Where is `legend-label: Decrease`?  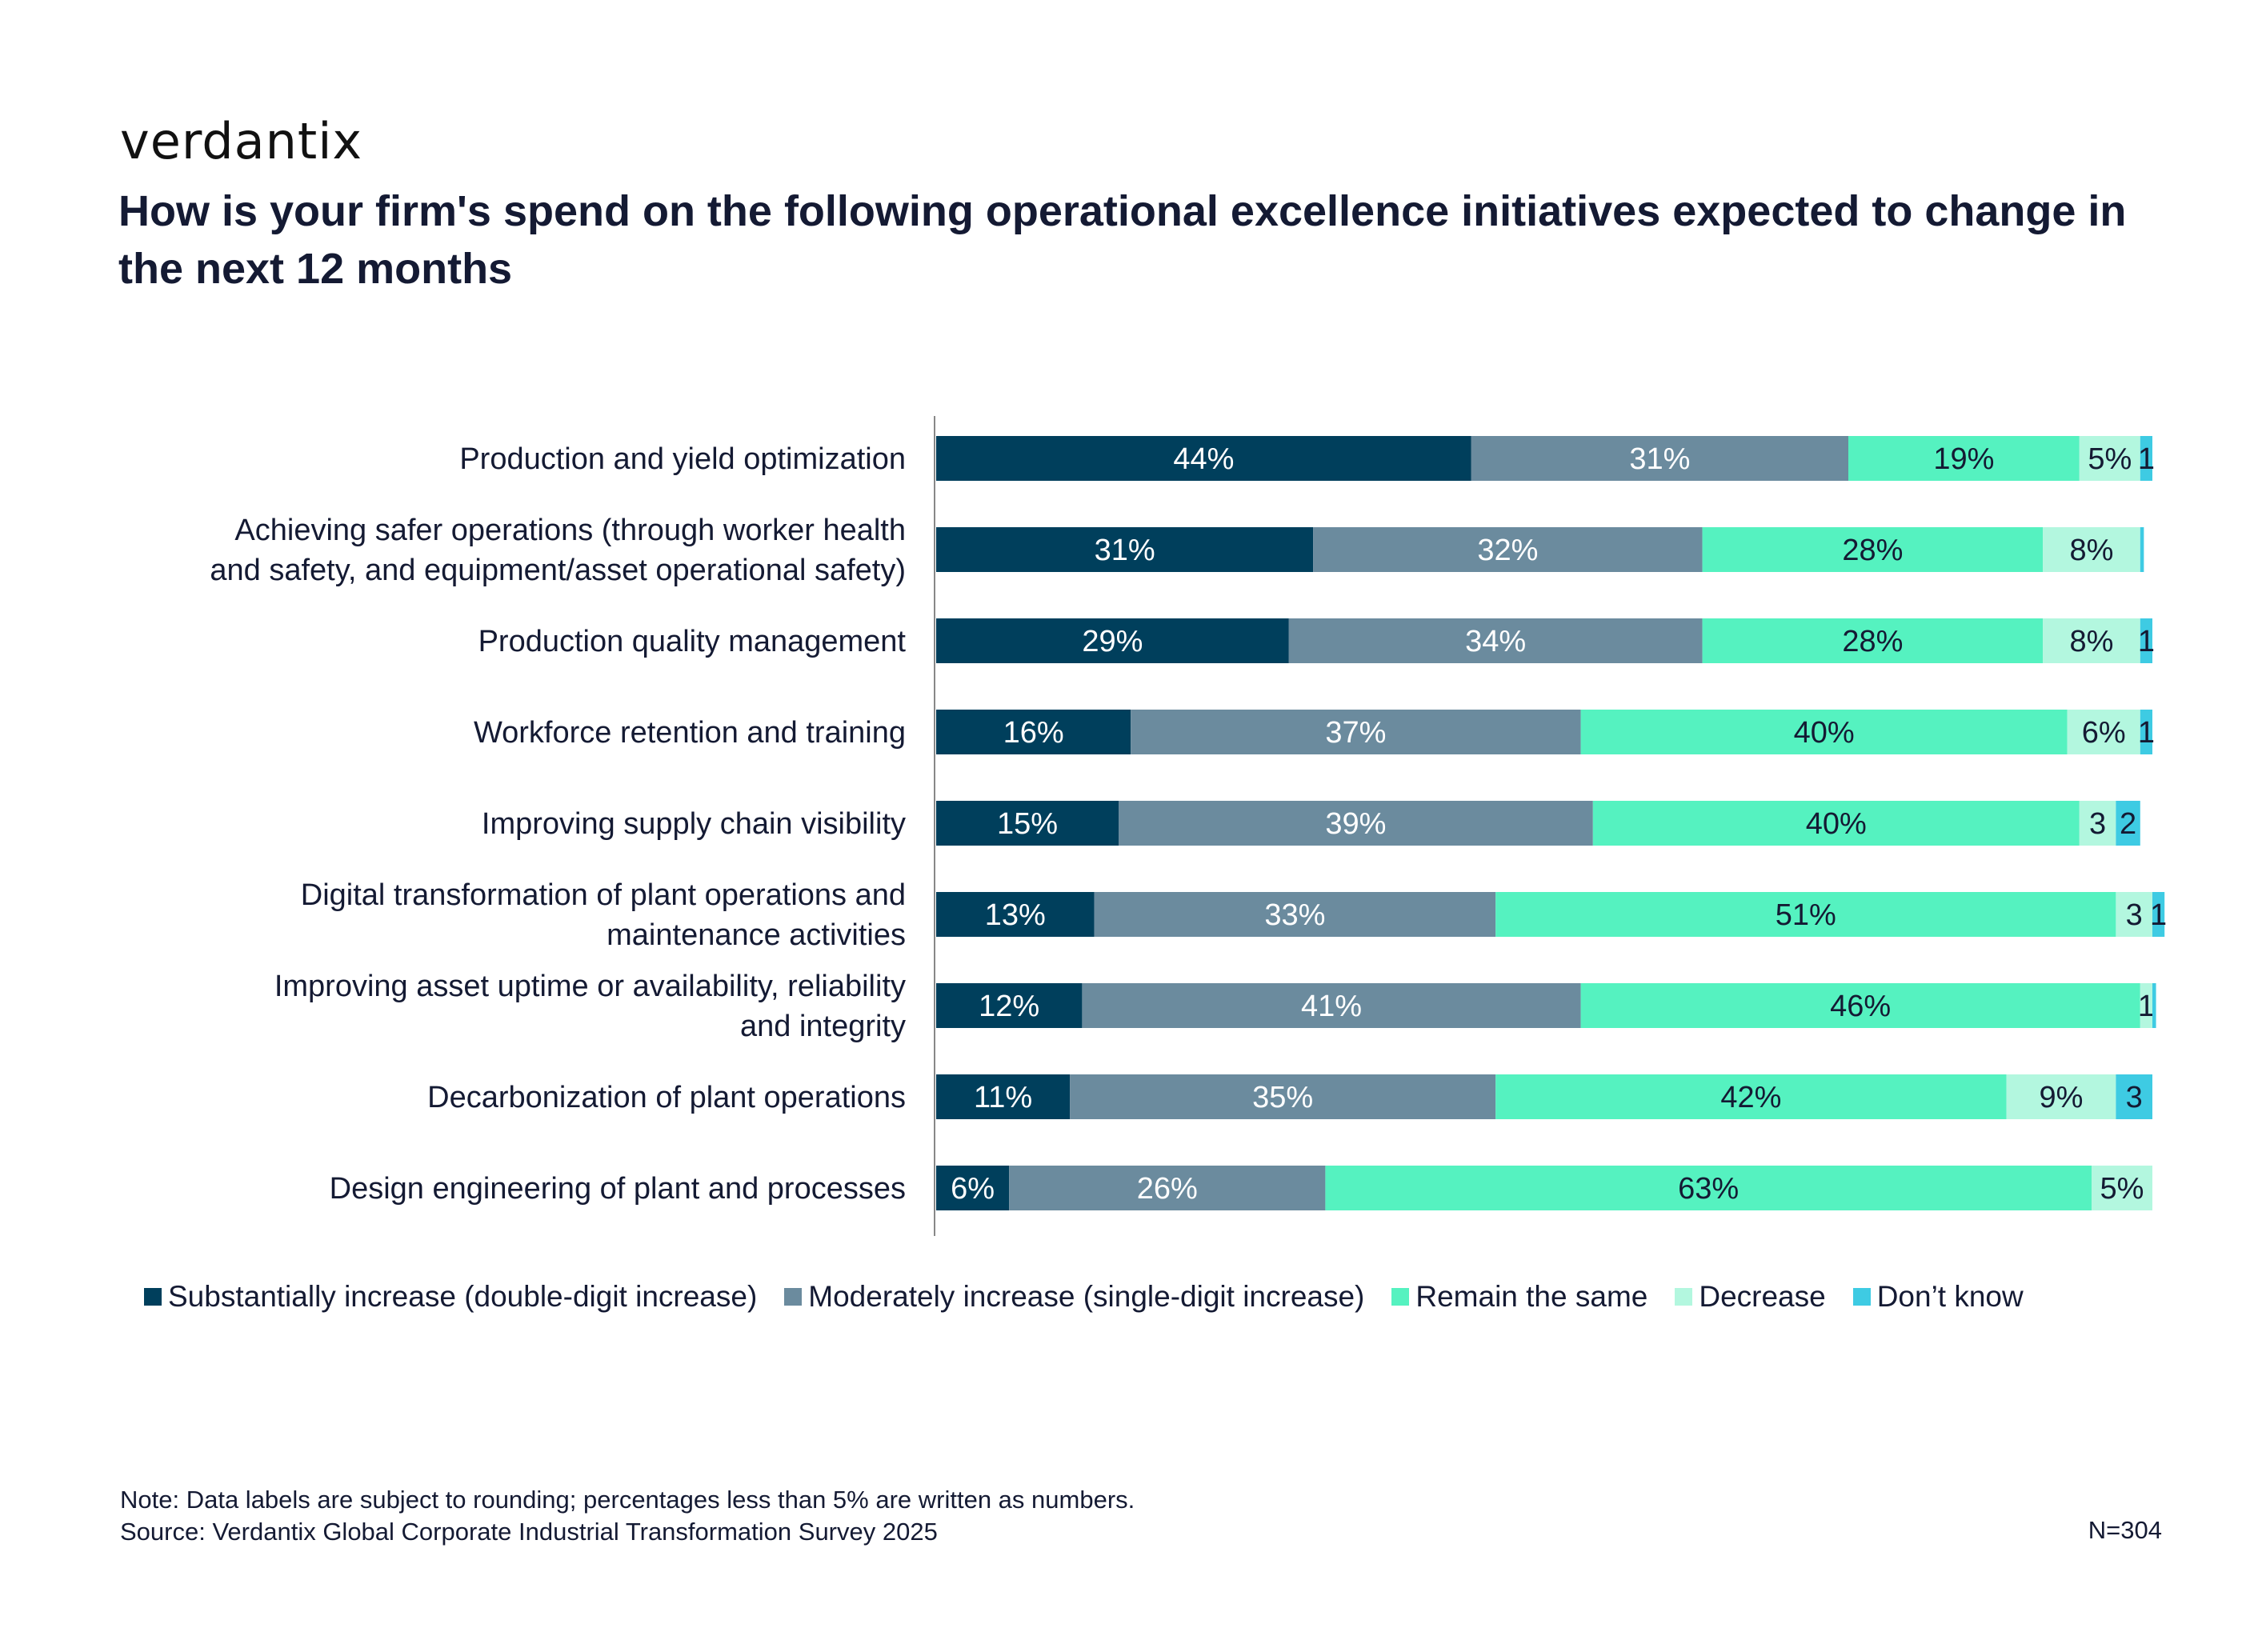
legend-label: Decrease is located at coordinates (1763, 1296).